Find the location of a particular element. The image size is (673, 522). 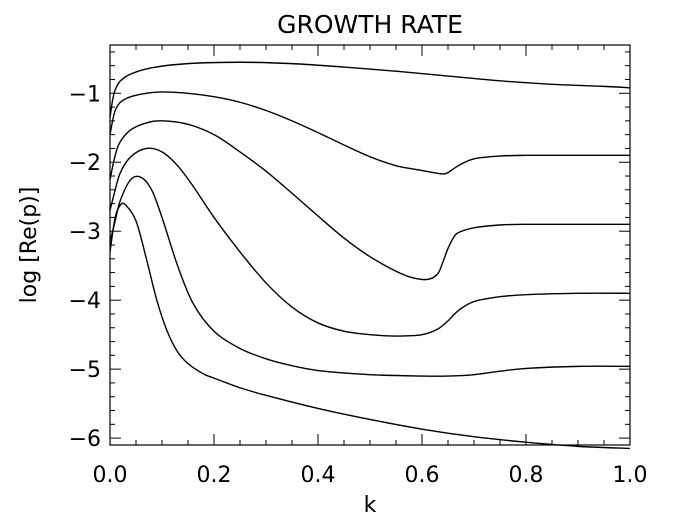

chart-title: GROWTH RATE is located at coordinates (370, 24).